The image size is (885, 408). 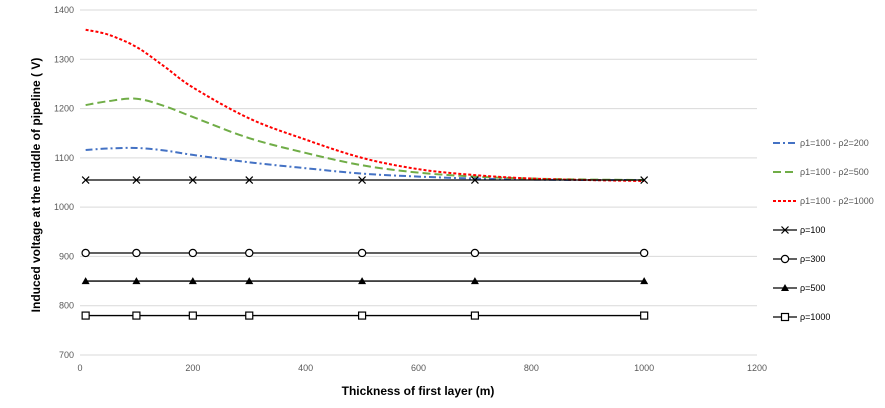 I want to click on legend-label: ρ=500, so click(x=812, y=288).